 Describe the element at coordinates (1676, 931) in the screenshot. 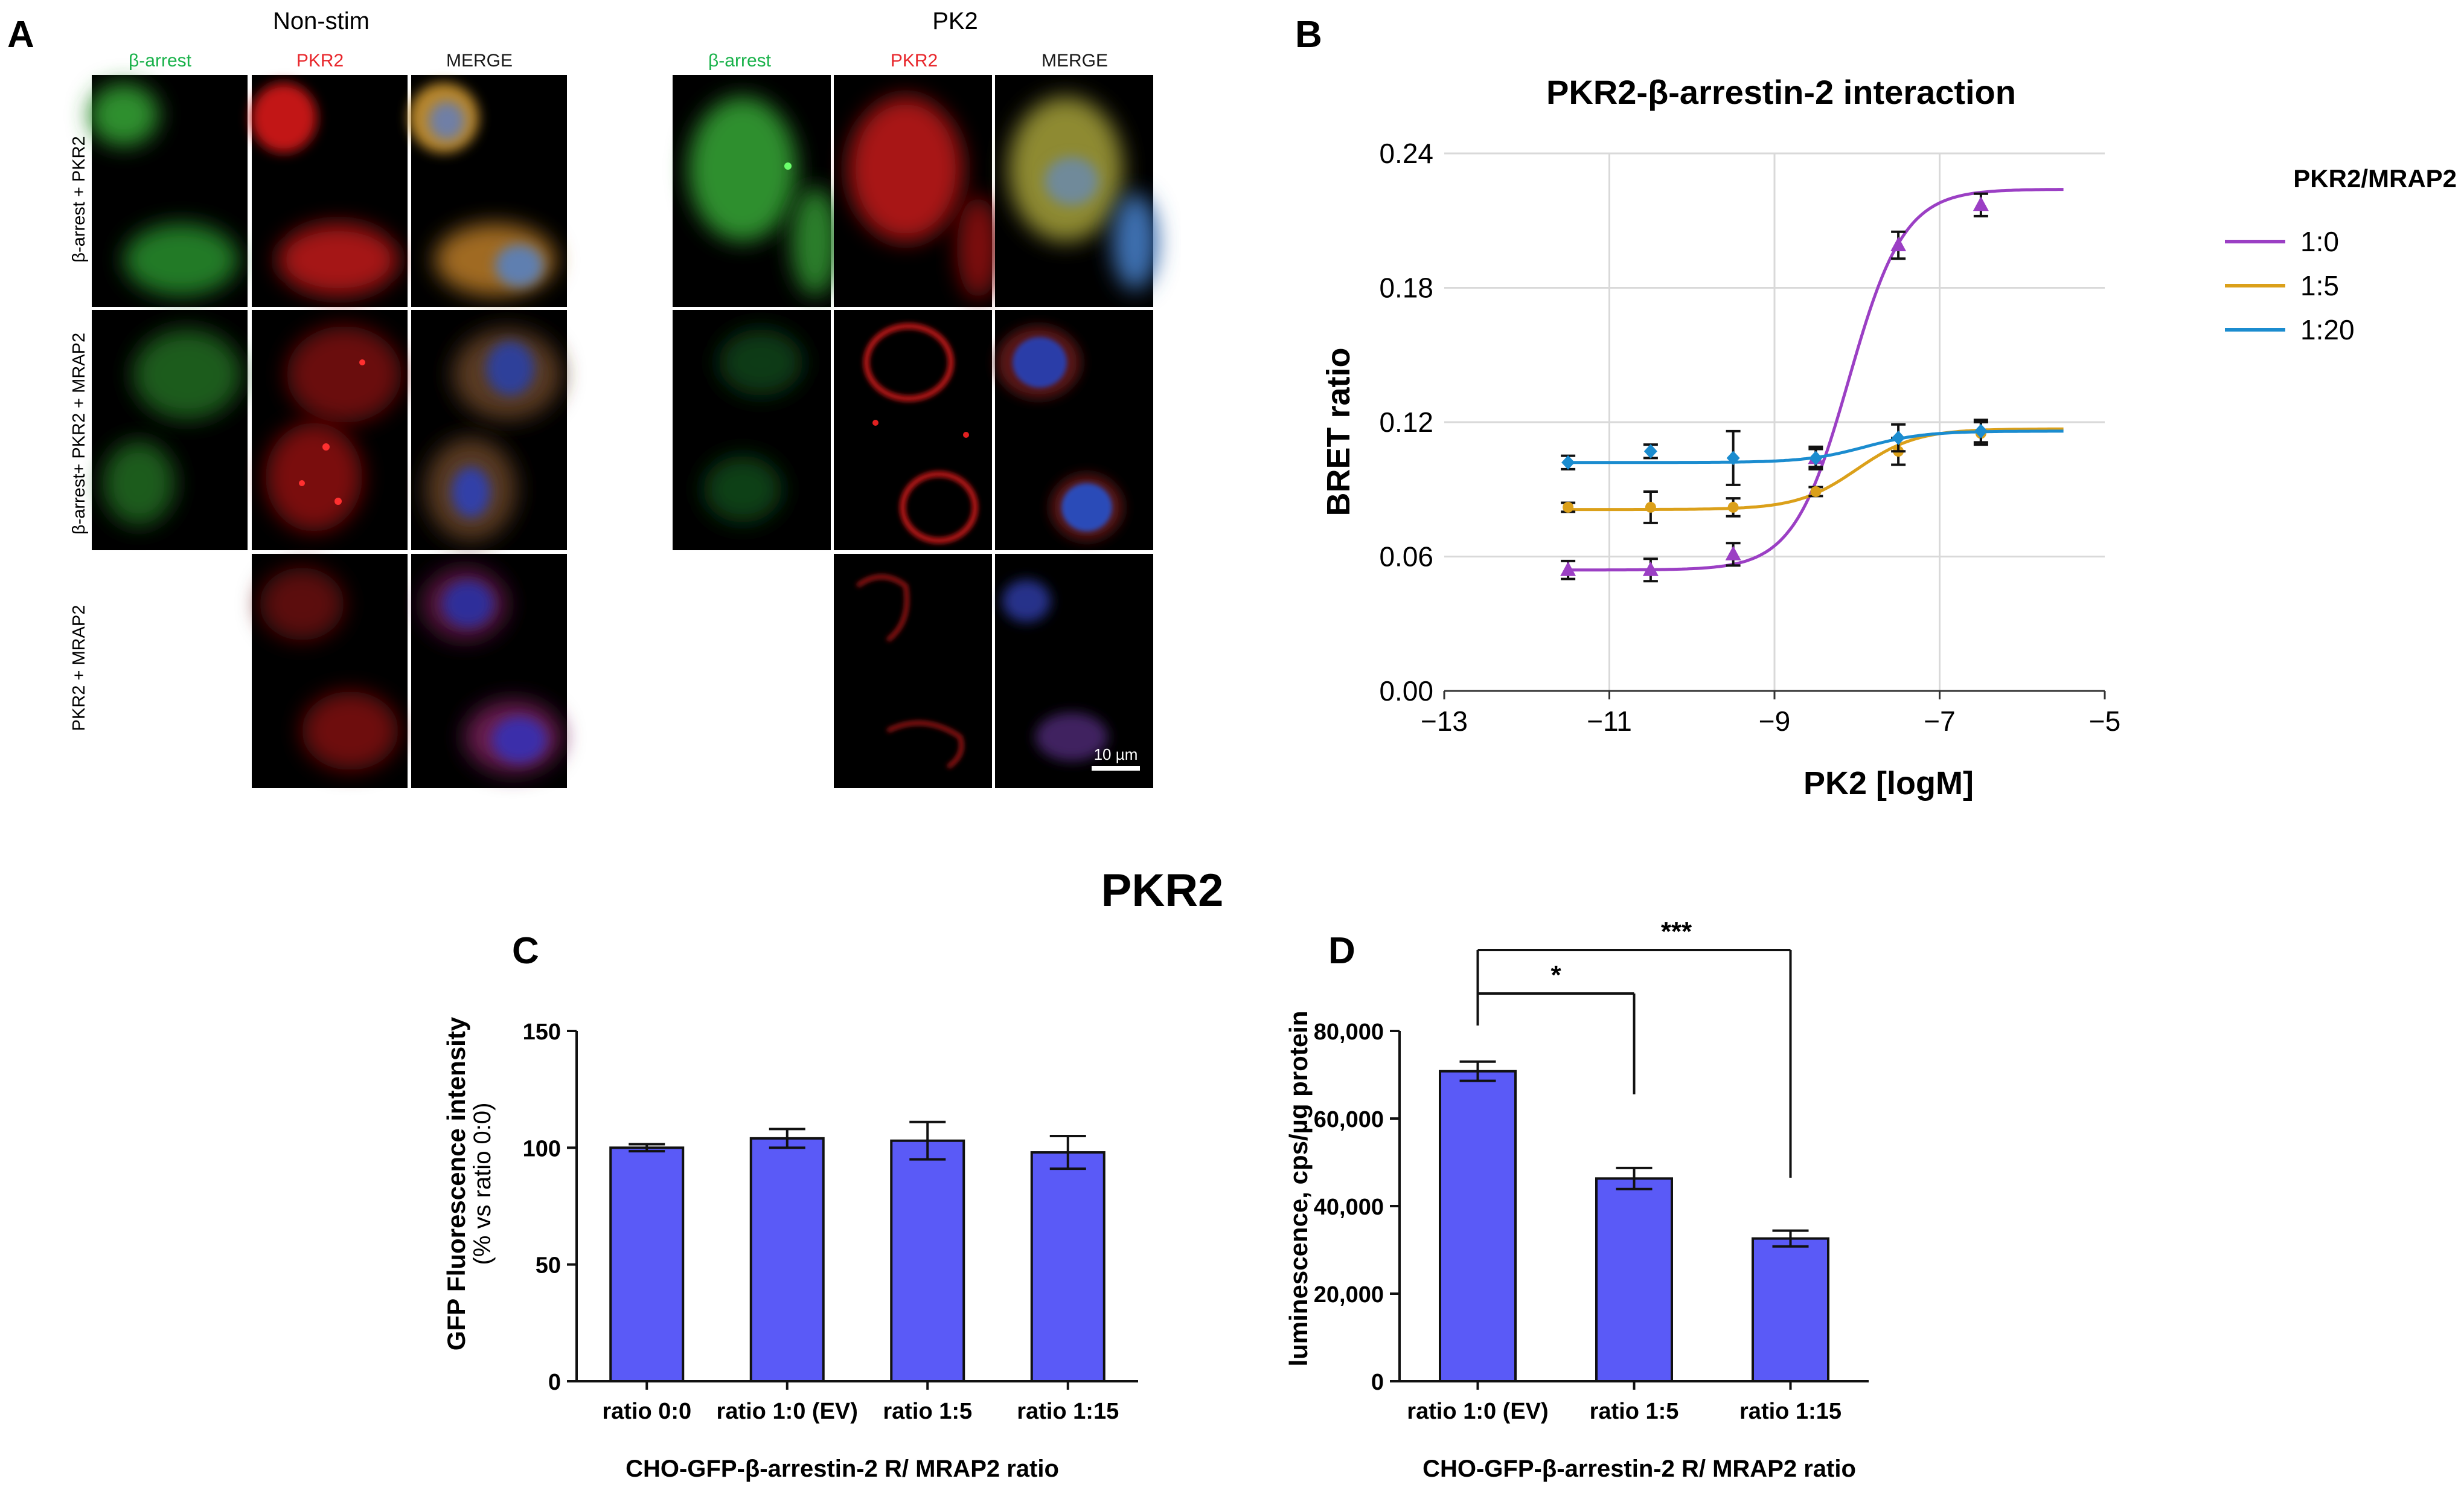

I see `significance-label: ***` at that location.